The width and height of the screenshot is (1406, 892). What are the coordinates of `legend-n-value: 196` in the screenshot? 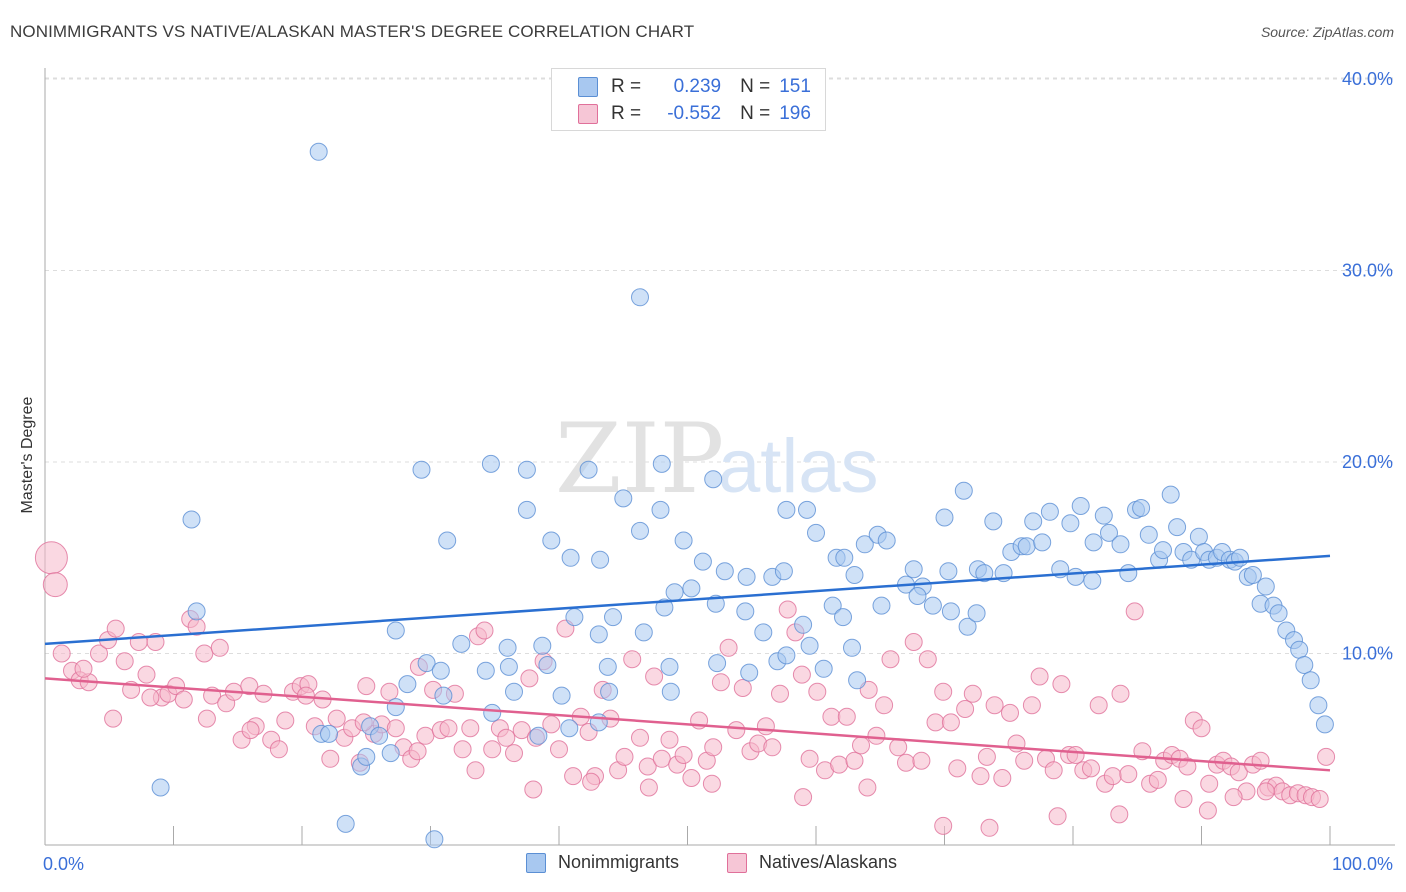 It's located at (795, 113).